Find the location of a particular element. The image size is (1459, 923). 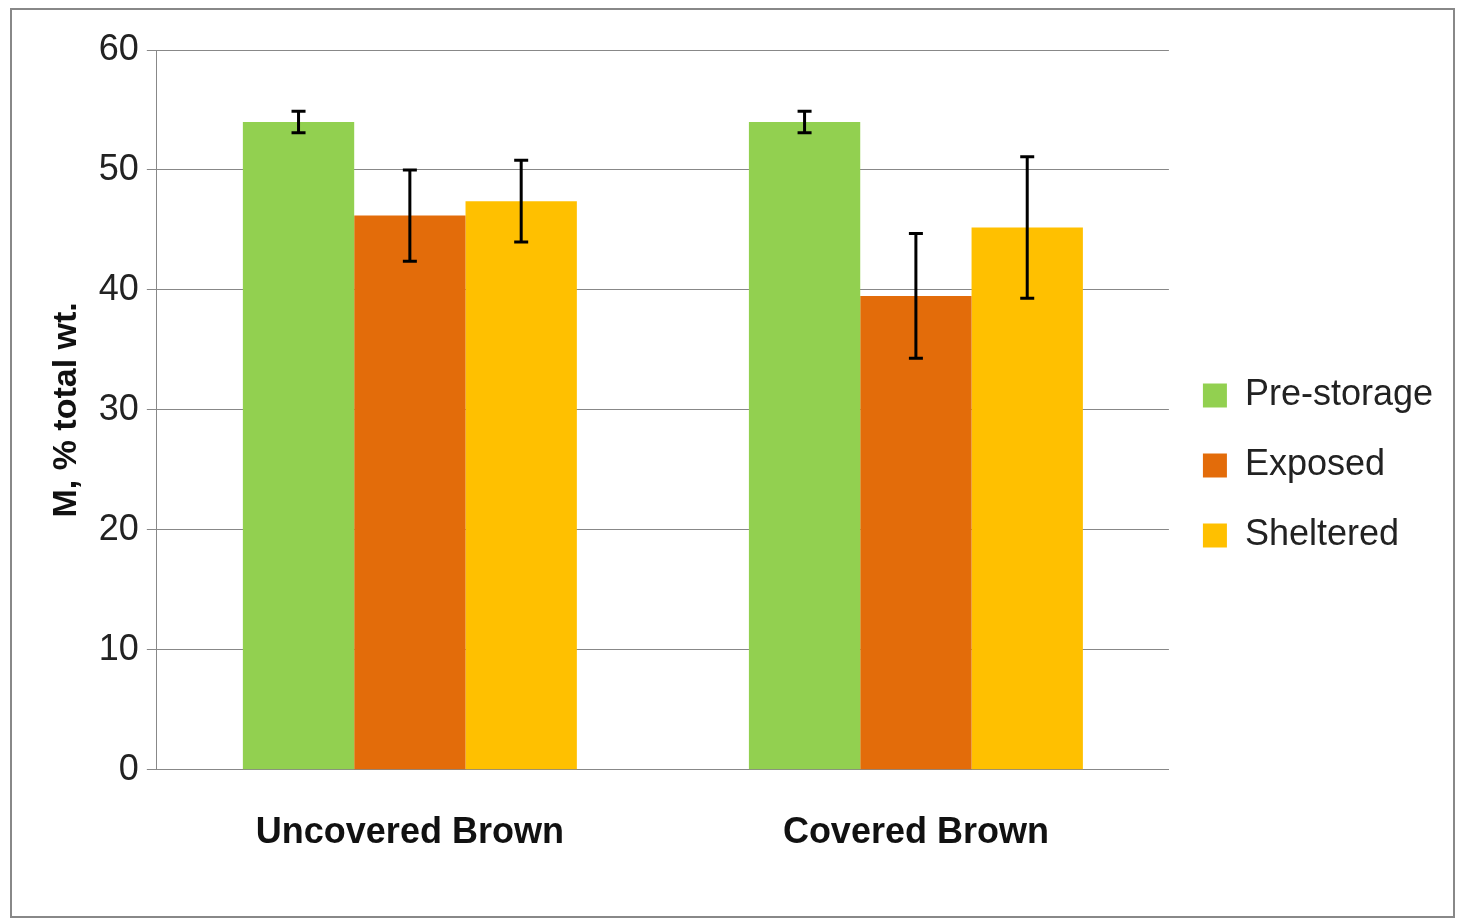

x-tick-label: Uncovered Brown is located at coordinates (409, 831).